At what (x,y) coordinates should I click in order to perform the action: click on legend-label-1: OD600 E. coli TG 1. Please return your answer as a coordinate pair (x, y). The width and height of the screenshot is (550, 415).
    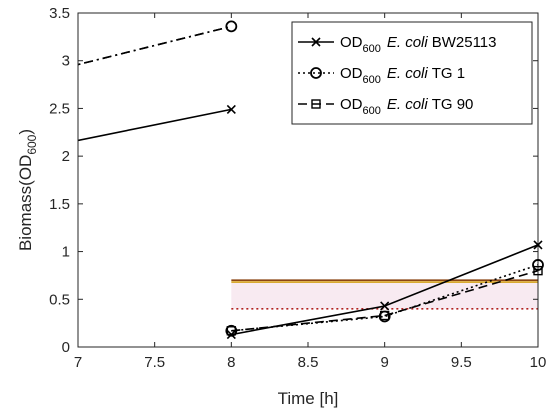
    Looking at the image, I should click on (402, 75).